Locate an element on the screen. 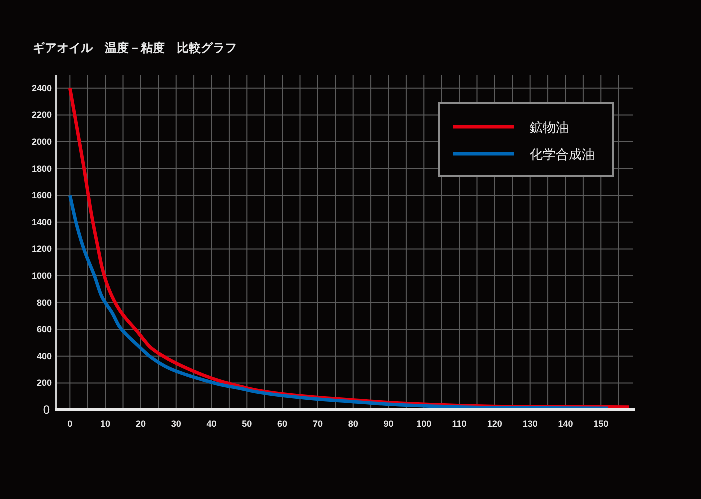 The image size is (701, 499). y-tick-label: 1800 is located at coordinates (42, 169).